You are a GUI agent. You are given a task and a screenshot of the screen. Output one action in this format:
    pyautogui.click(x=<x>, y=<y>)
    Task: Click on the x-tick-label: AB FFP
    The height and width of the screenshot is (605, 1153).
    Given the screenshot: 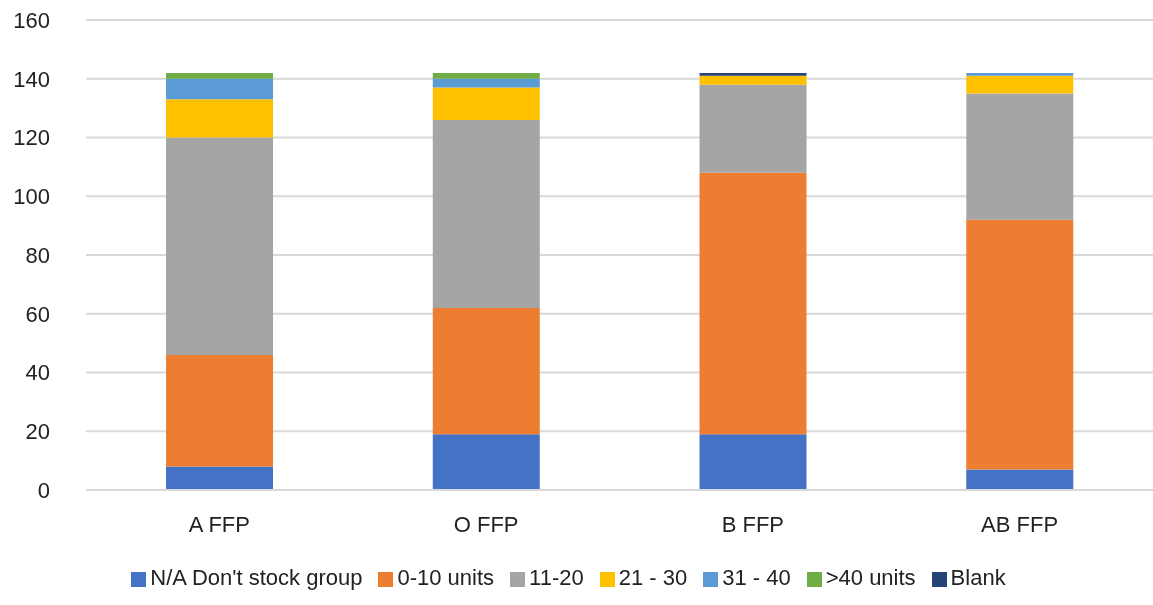 What is the action you would take?
    pyautogui.click(x=1020, y=524)
    